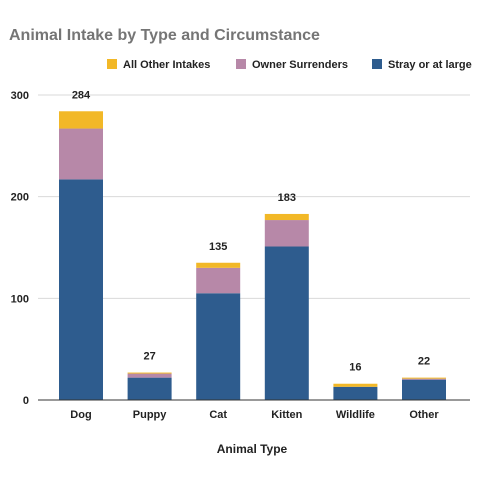 This screenshot has height=480, width=480. I want to click on total-label: 27, so click(149, 357).